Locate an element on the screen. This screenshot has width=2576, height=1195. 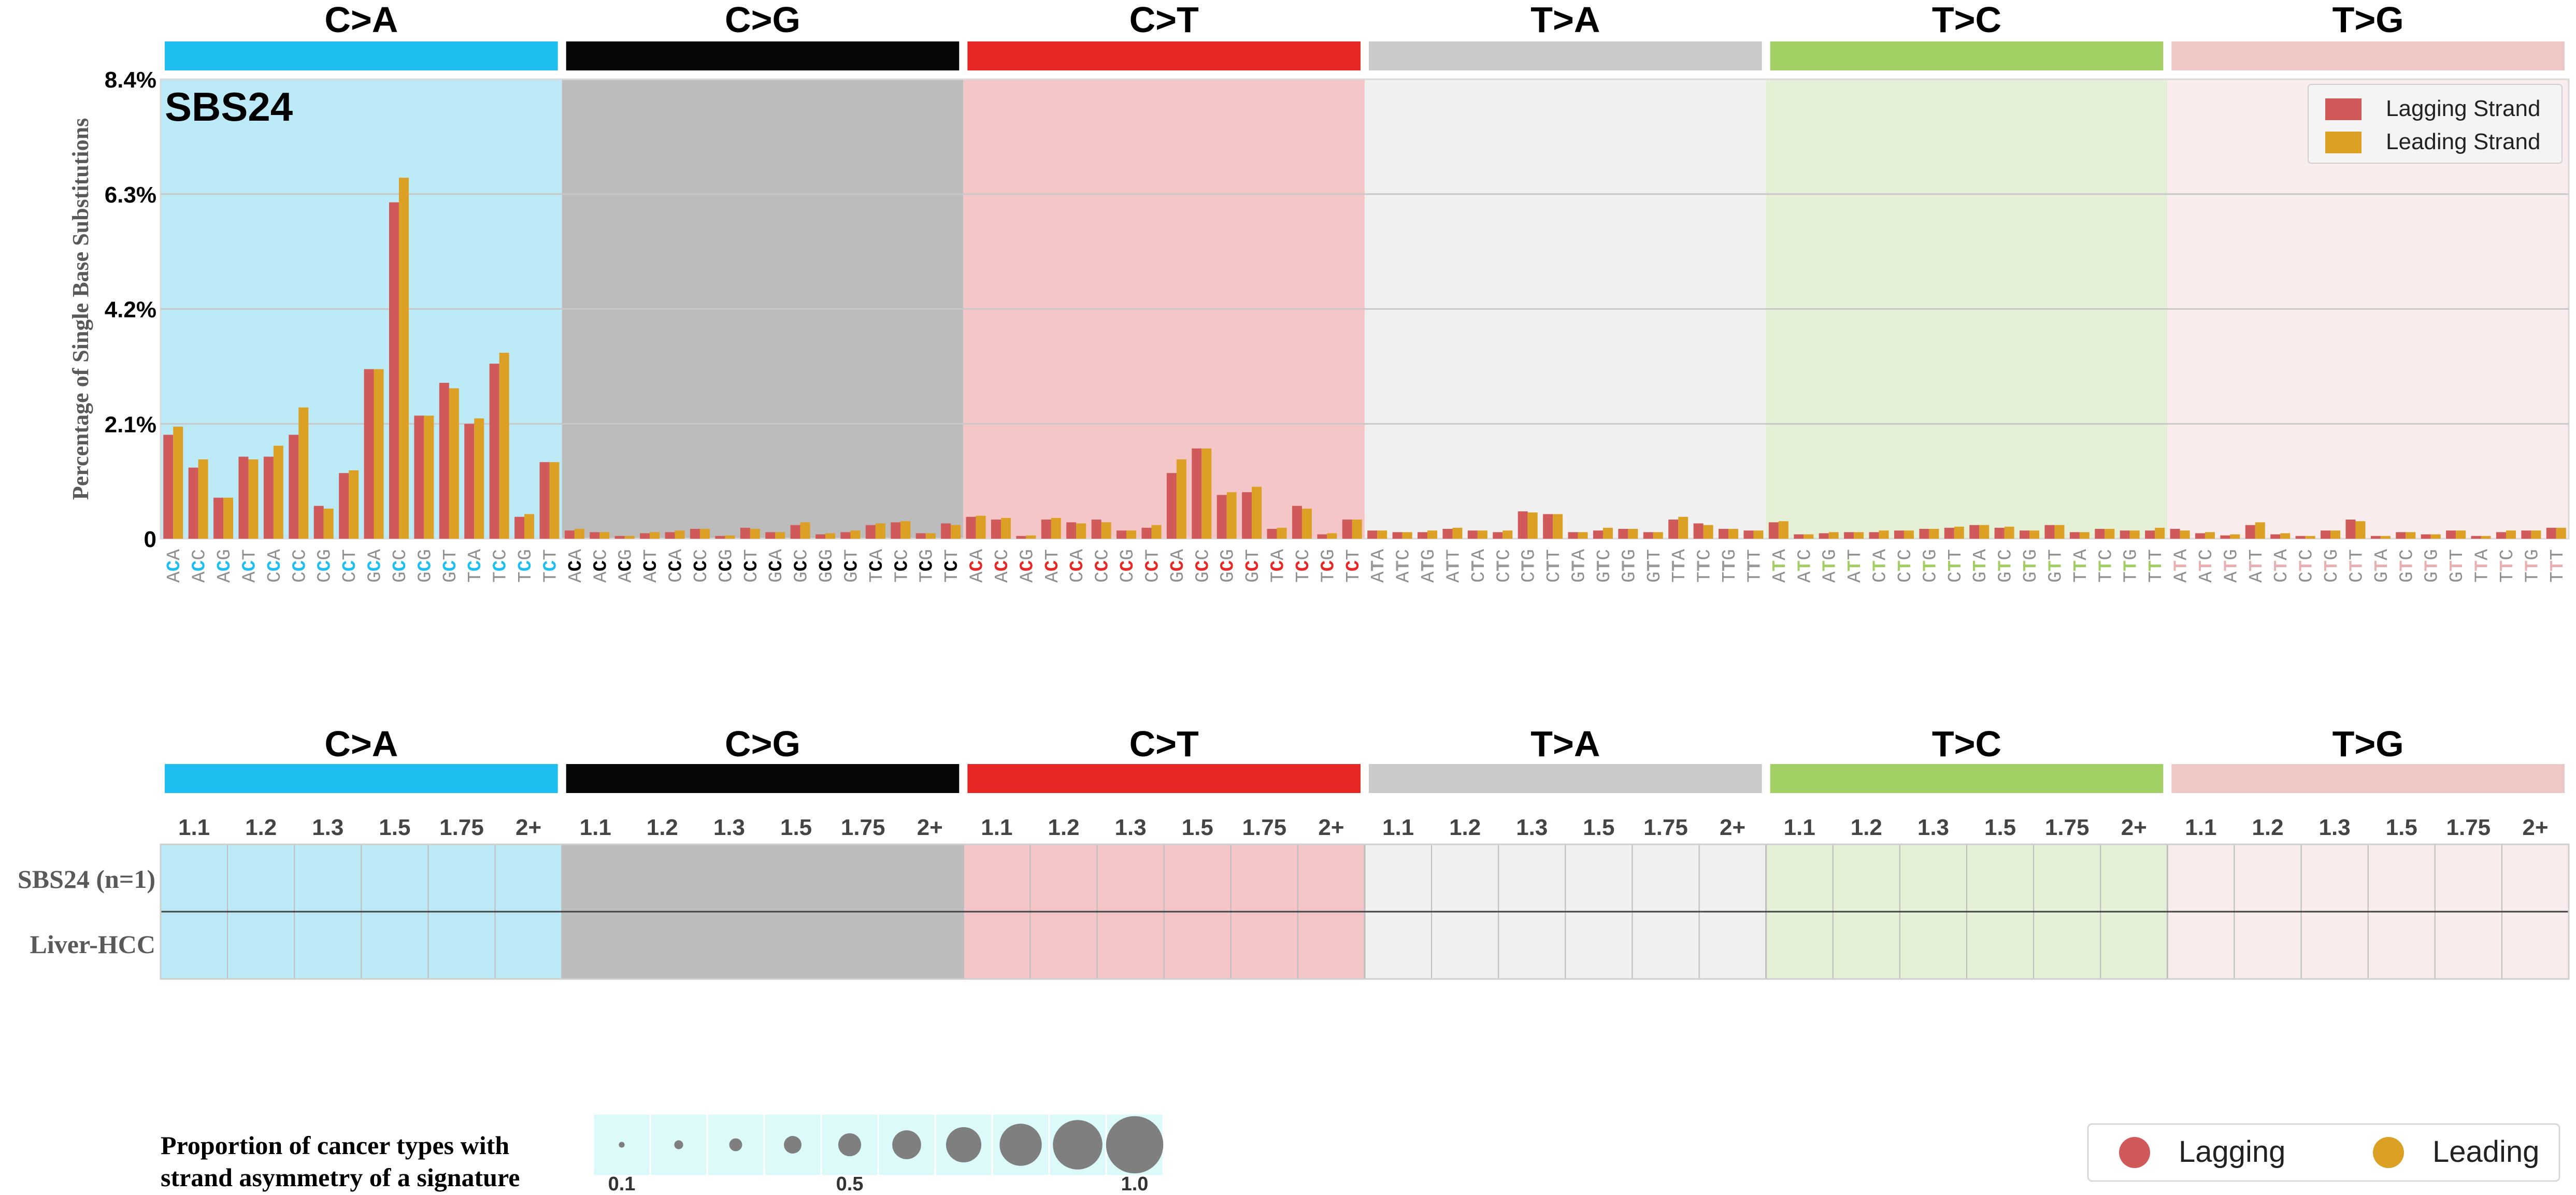
x-tick-label-1: ACC is located at coordinates (199, 566).